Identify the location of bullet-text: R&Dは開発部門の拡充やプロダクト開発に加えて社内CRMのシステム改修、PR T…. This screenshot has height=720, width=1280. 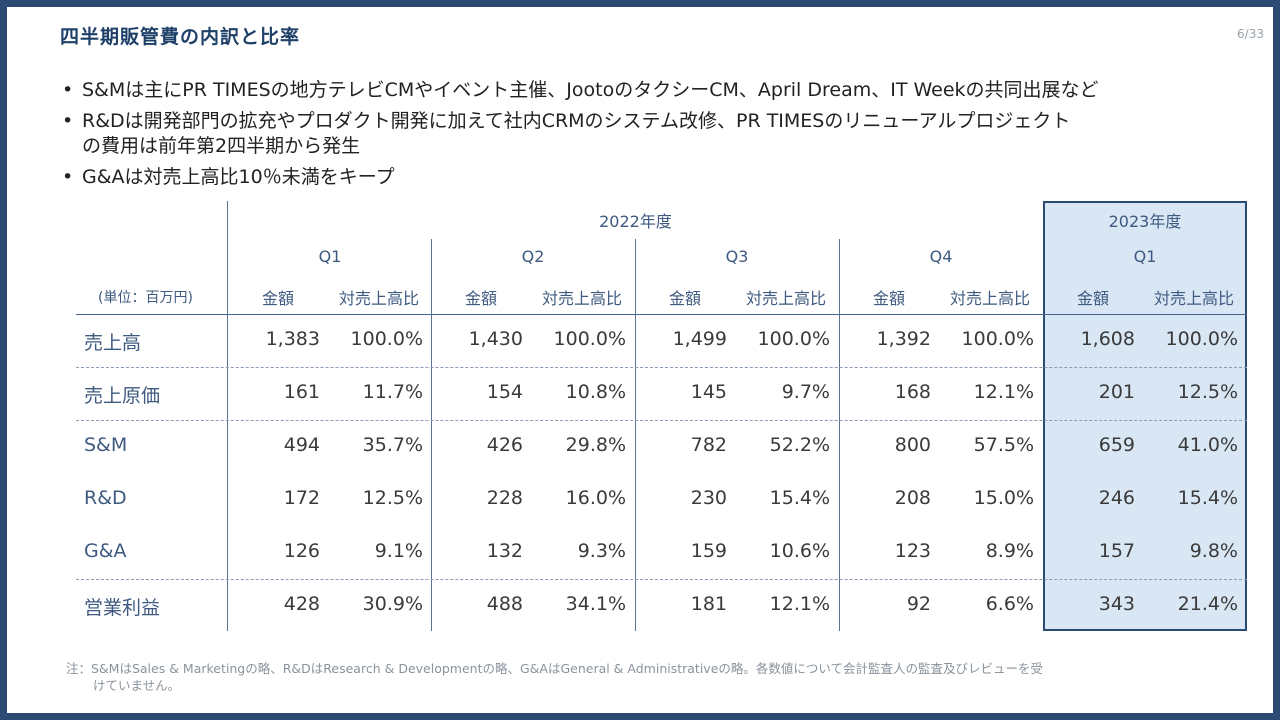
(576, 121).